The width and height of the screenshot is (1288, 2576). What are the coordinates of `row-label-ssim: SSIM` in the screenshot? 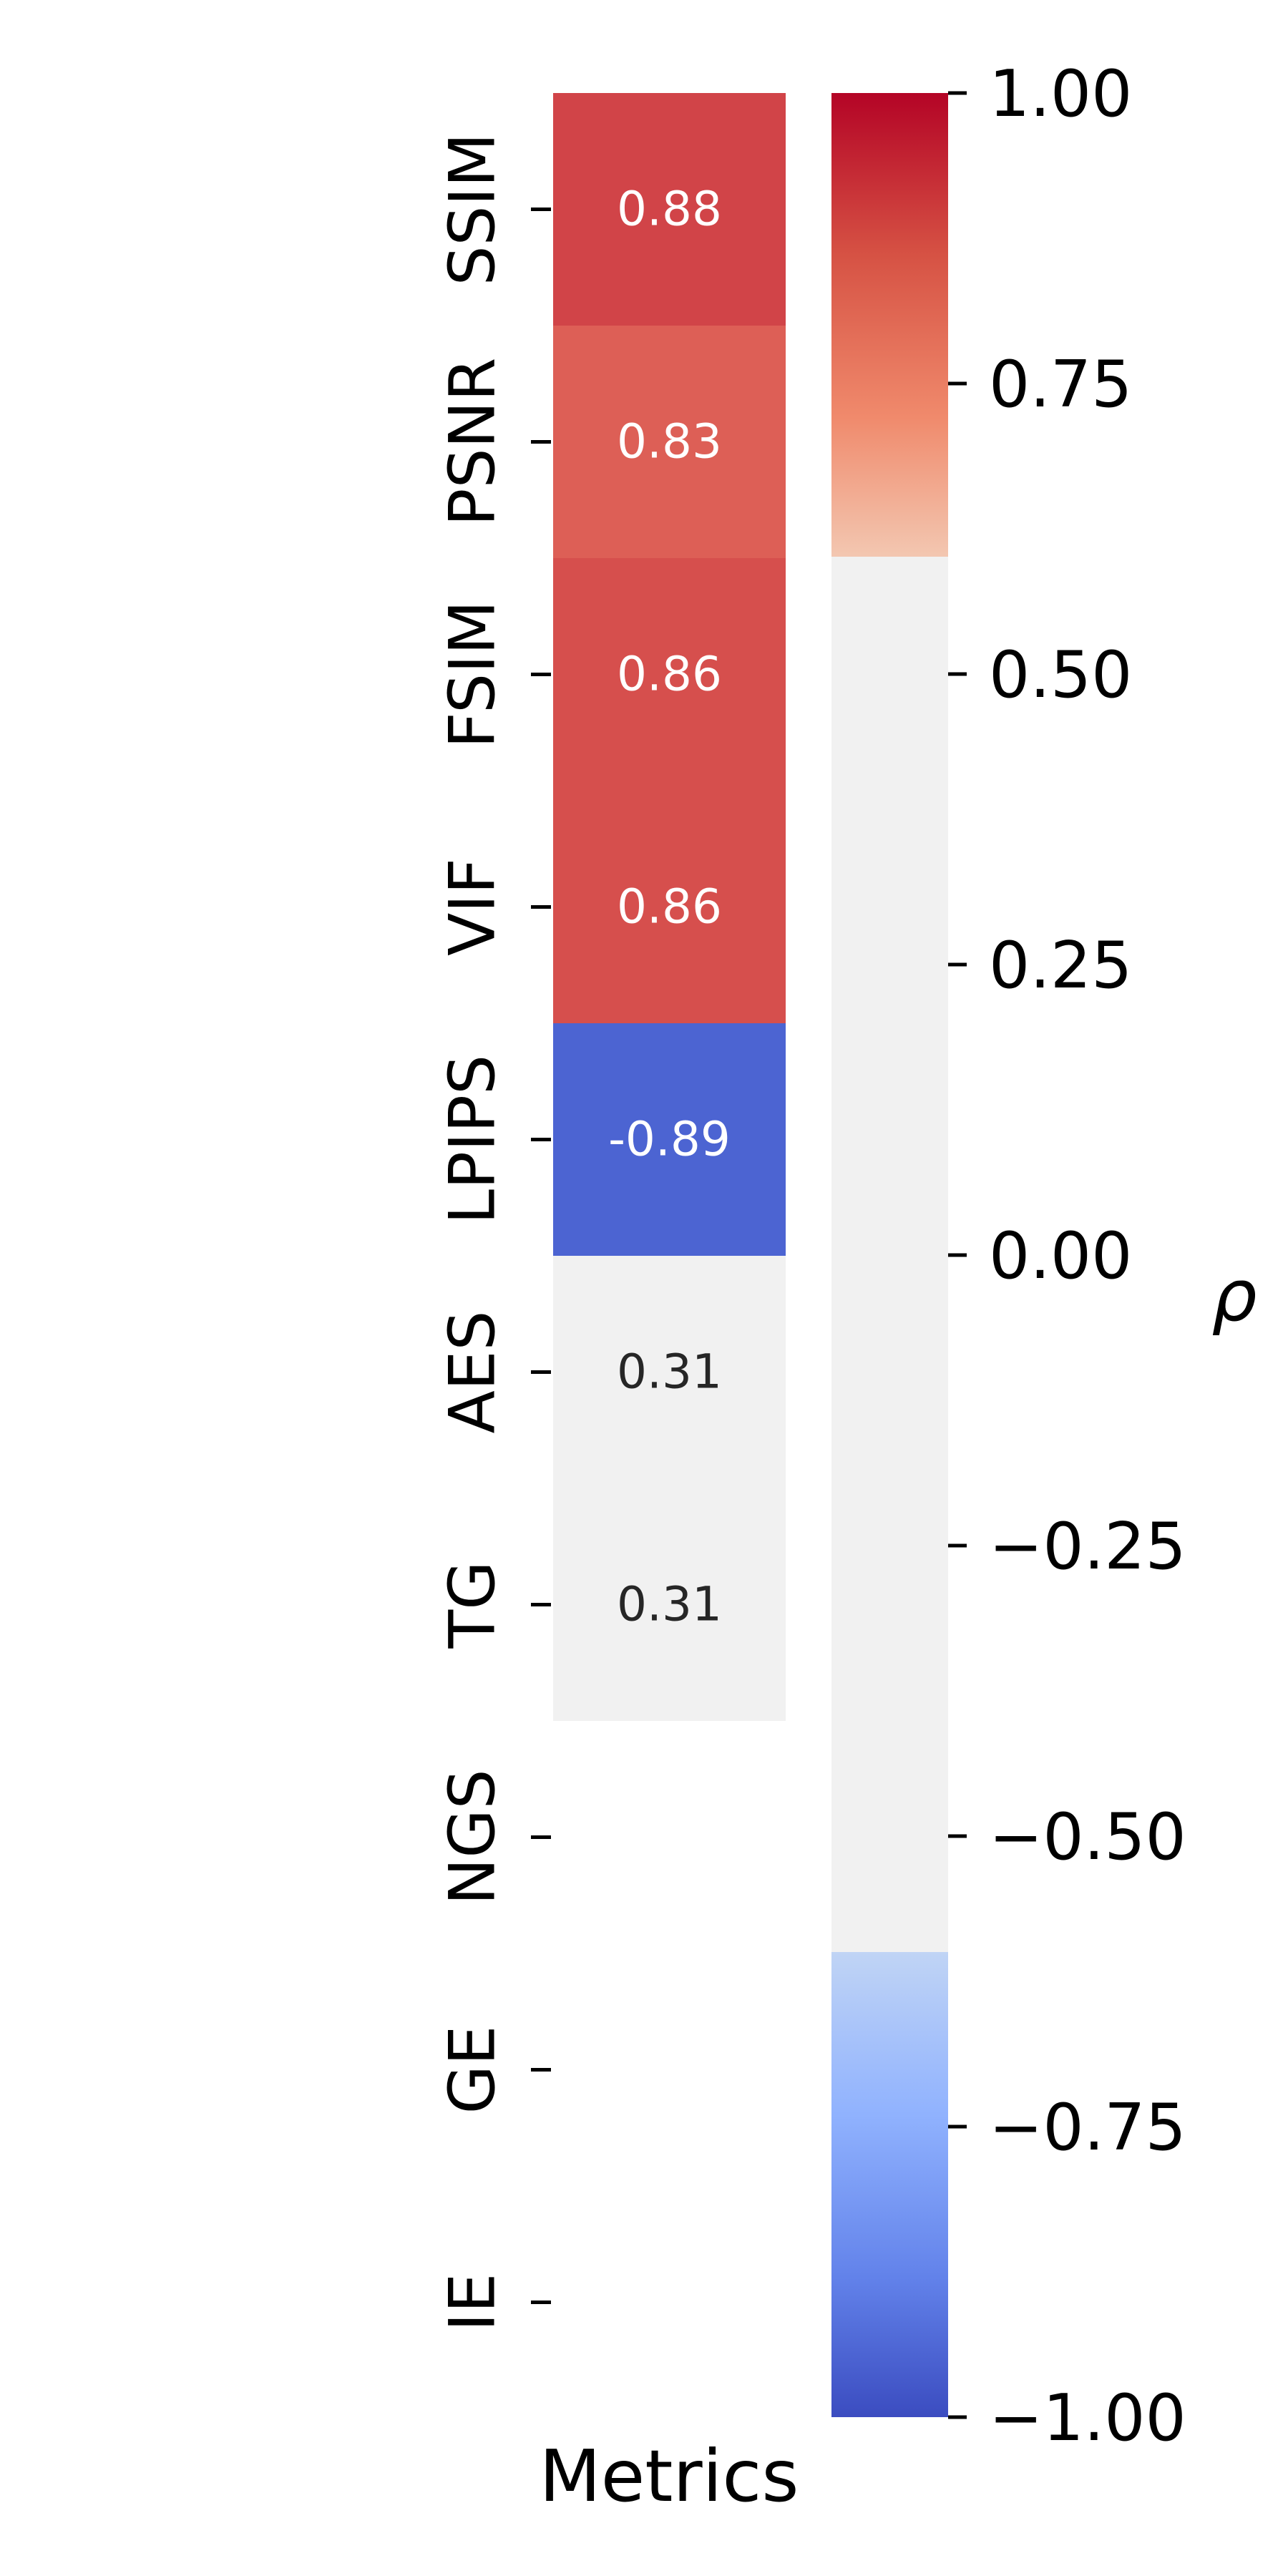 It's located at (472, 209).